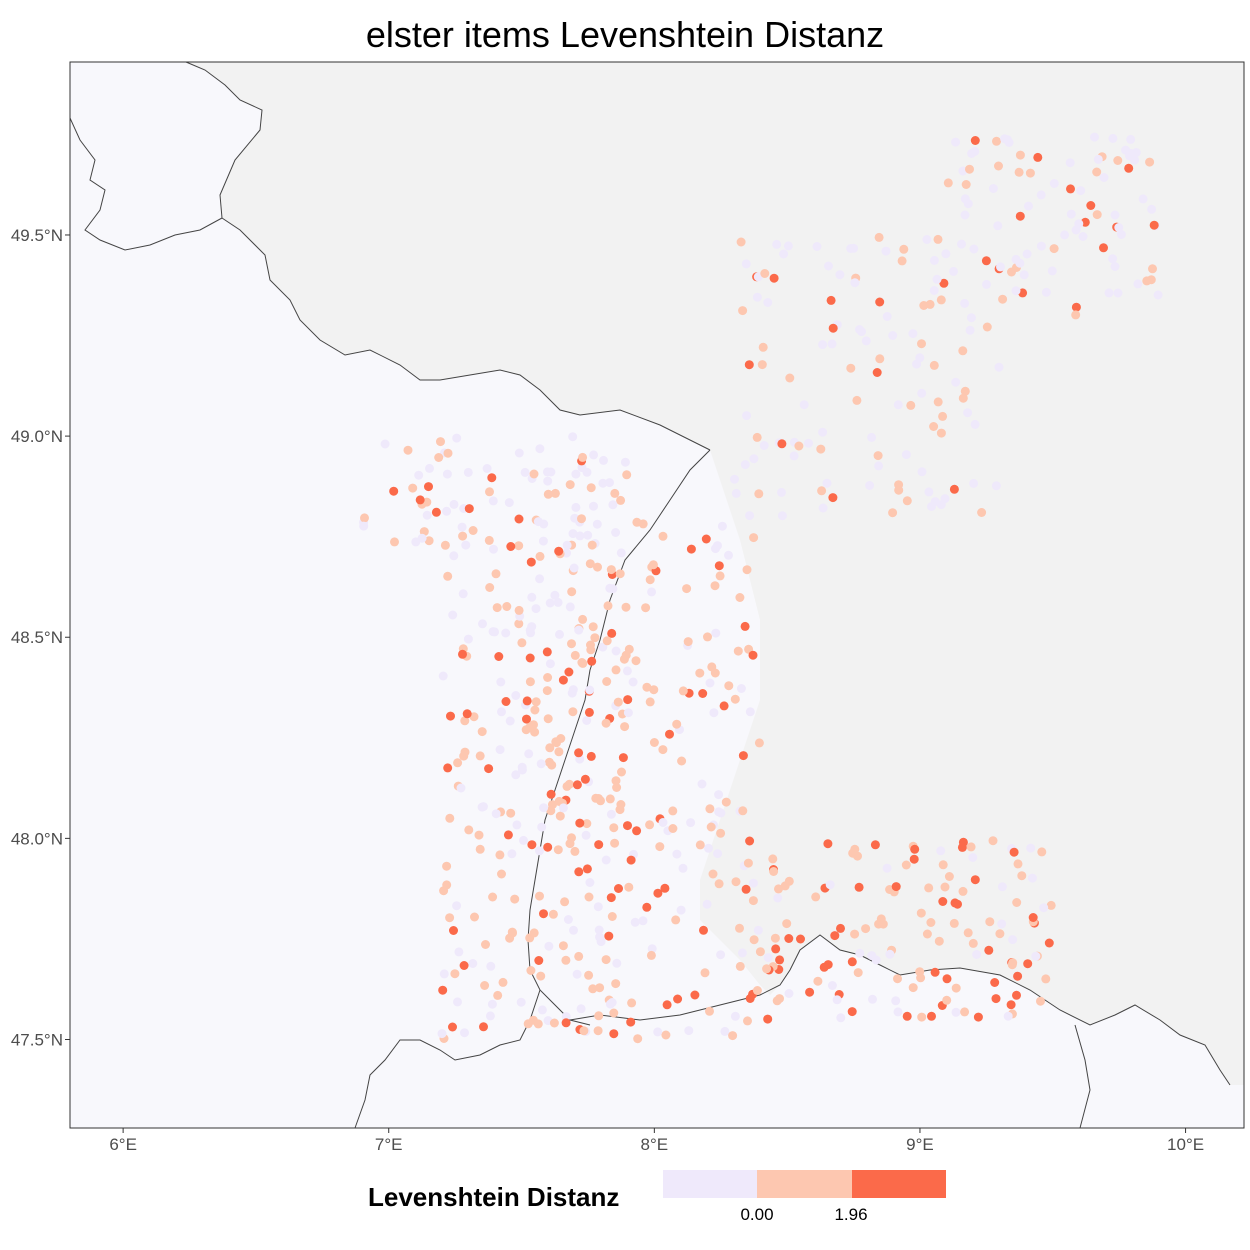 The width and height of the screenshot is (1250, 1250). What do you see at coordinates (146, 184) in the screenshot?
I see `border-lux-france` at bounding box center [146, 184].